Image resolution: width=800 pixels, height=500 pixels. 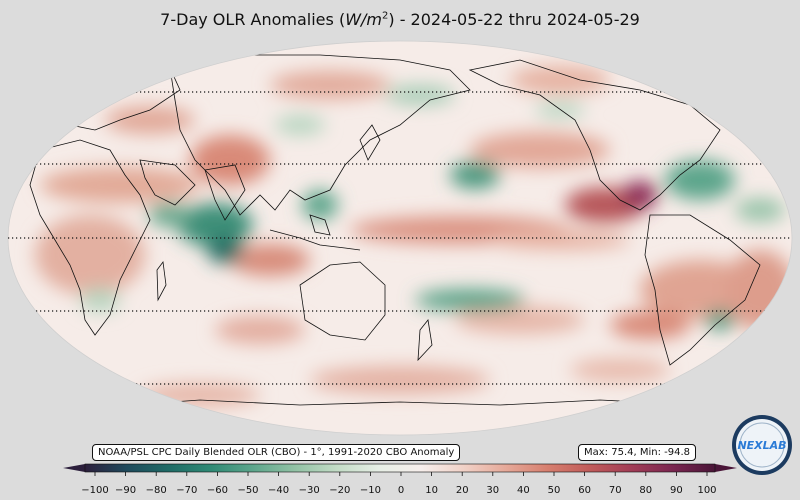 I want to click on colorbar-tick-label: 50, so click(x=554, y=490).